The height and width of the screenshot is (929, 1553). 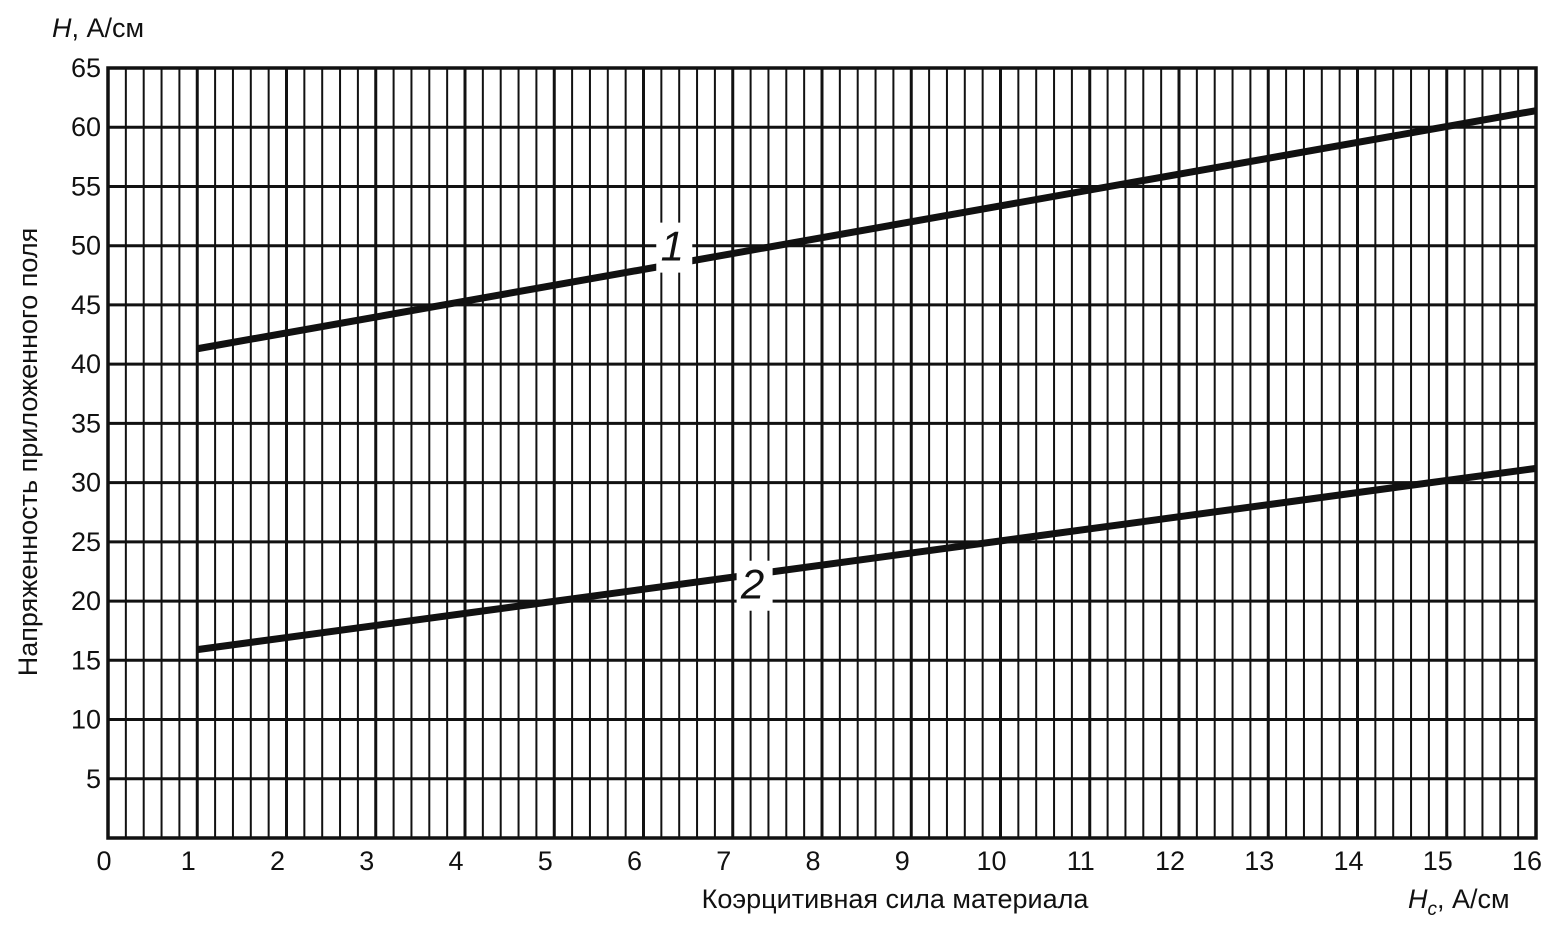 What do you see at coordinates (86, 542) in the screenshot?
I see `y-tick-label: 25` at bounding box center [86, 542].